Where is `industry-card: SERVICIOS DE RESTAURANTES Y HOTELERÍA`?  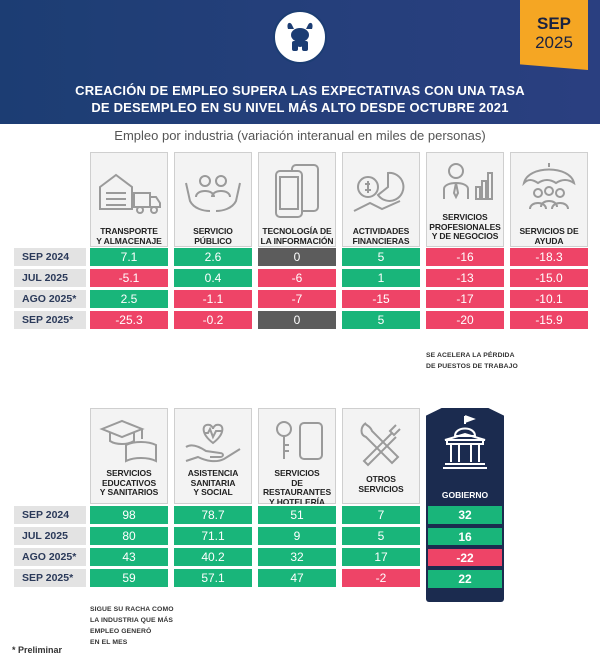 industry-card: SERVICIOS DE RESTAURANTES Y HOTELERÍA is located at coordinates (297, 456).